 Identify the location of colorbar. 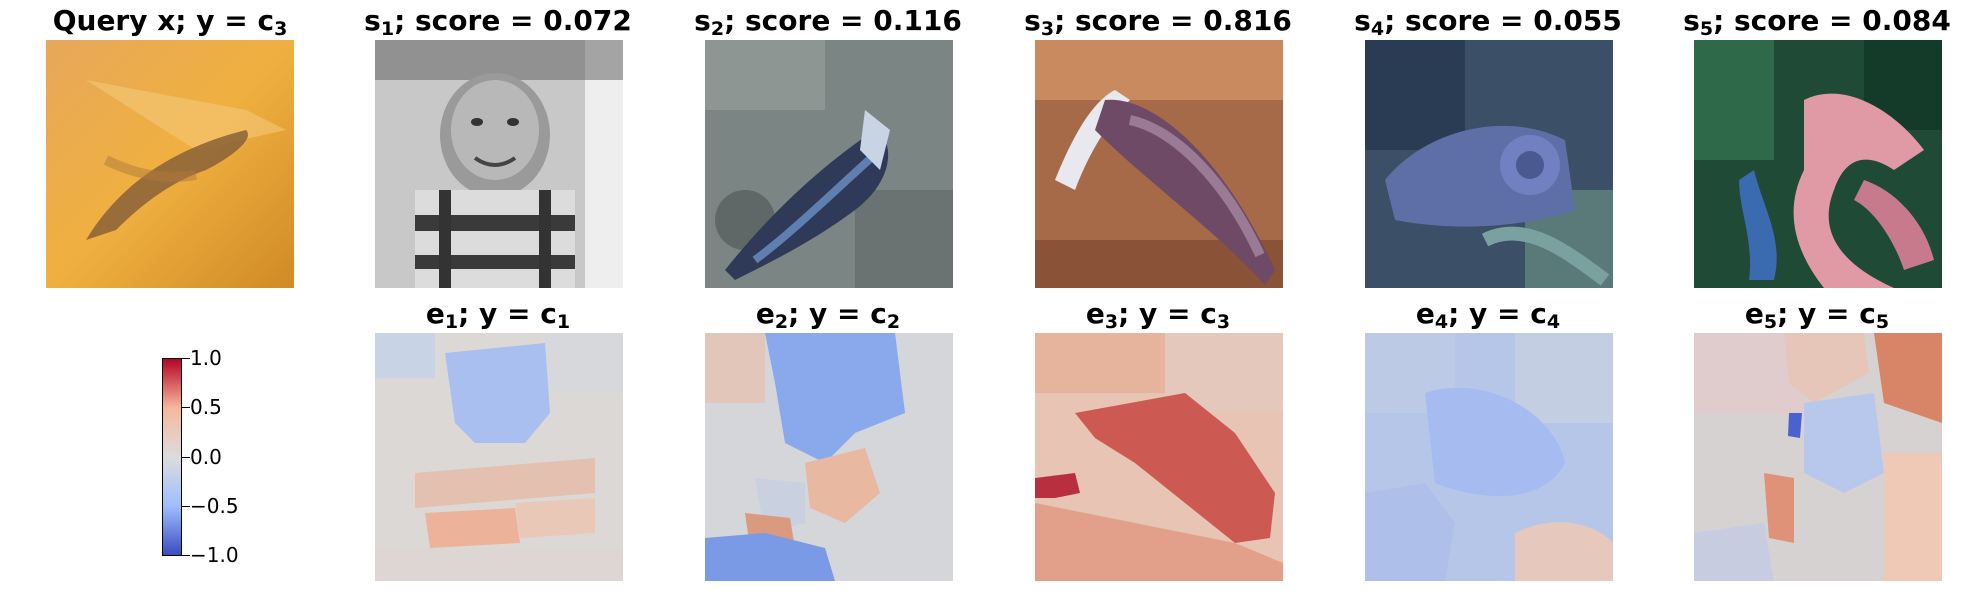
(172, 457).